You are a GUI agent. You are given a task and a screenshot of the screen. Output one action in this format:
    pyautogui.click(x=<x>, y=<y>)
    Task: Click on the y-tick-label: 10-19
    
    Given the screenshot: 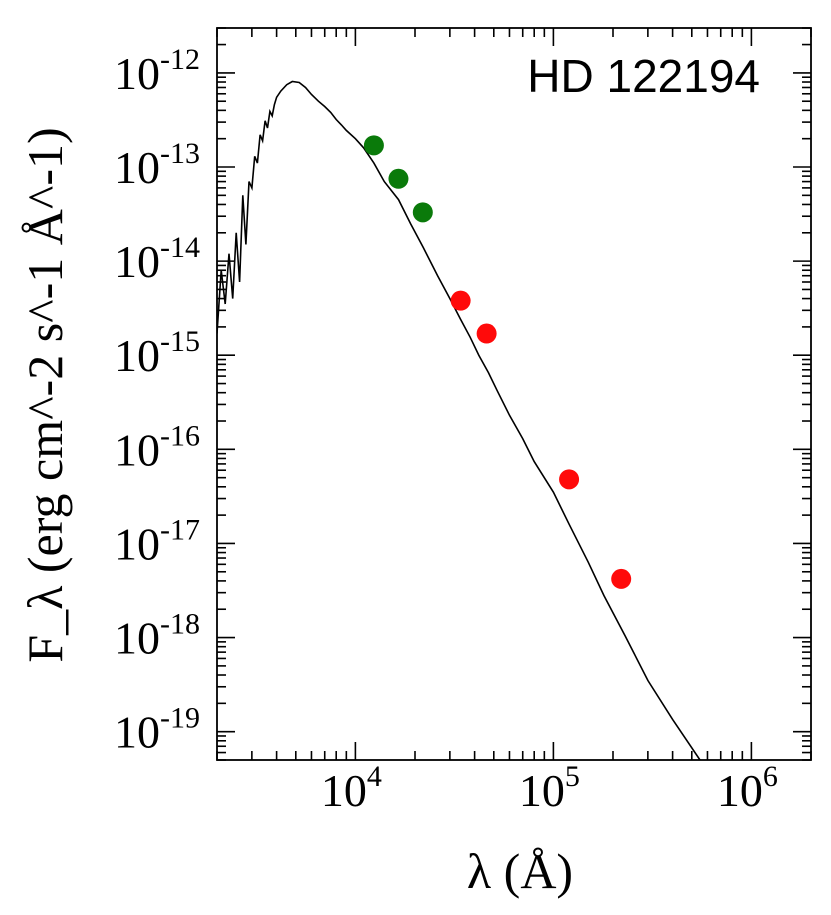 What is the action you would take?
    pyautogui.click(x=157, y=730)
    